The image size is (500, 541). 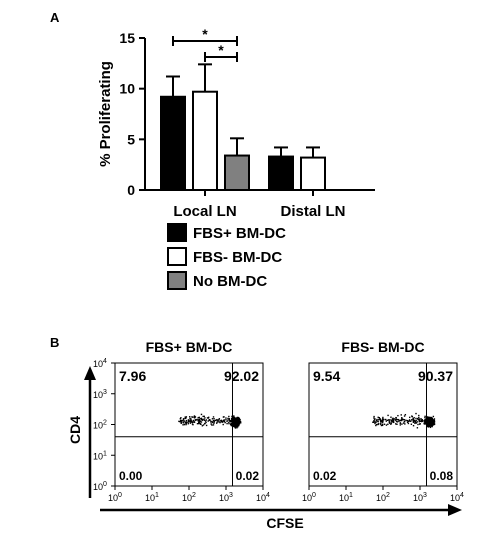 What do you see at coordinates (105, 114) in the screenshot?
I see `y-axis-title: % Proliferating` at bounding box center [105, 114].